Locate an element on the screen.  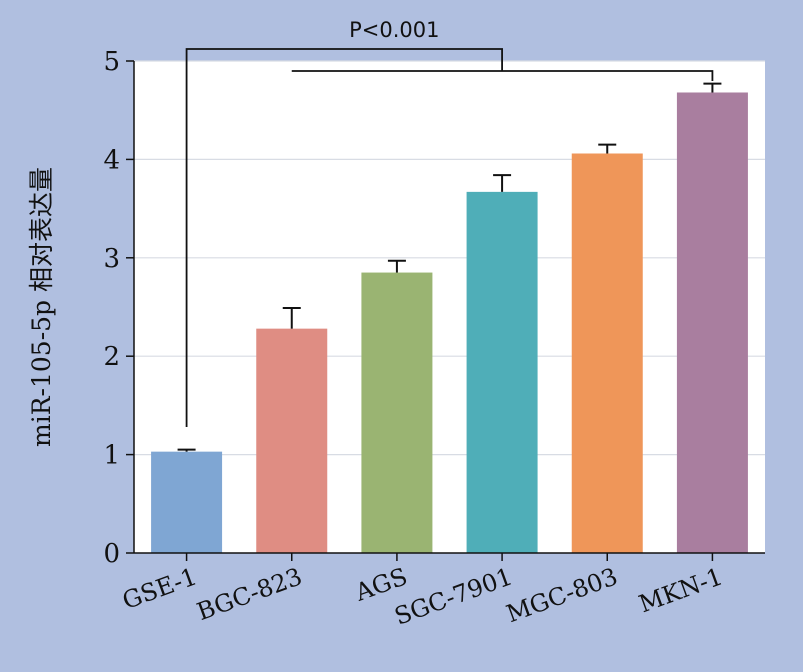
x-tick-label: GSE-1 is located at coordinates (160, 588).